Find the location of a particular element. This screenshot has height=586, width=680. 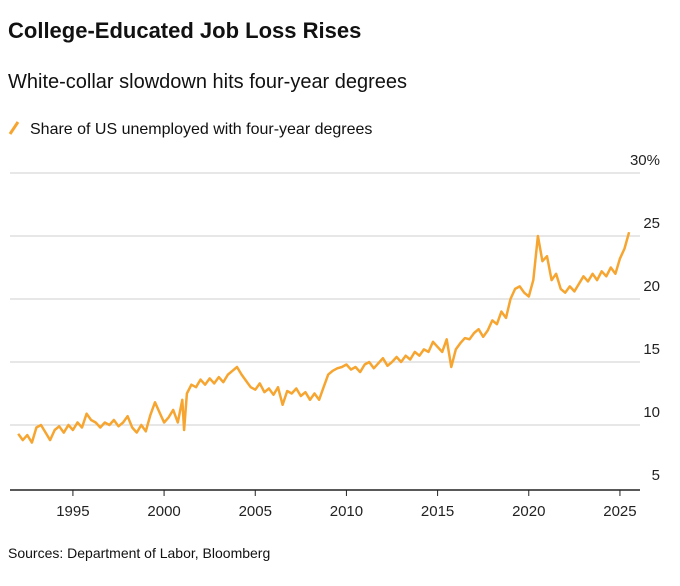

x-tick-label: 2020 is located at coordinates (528, 511).